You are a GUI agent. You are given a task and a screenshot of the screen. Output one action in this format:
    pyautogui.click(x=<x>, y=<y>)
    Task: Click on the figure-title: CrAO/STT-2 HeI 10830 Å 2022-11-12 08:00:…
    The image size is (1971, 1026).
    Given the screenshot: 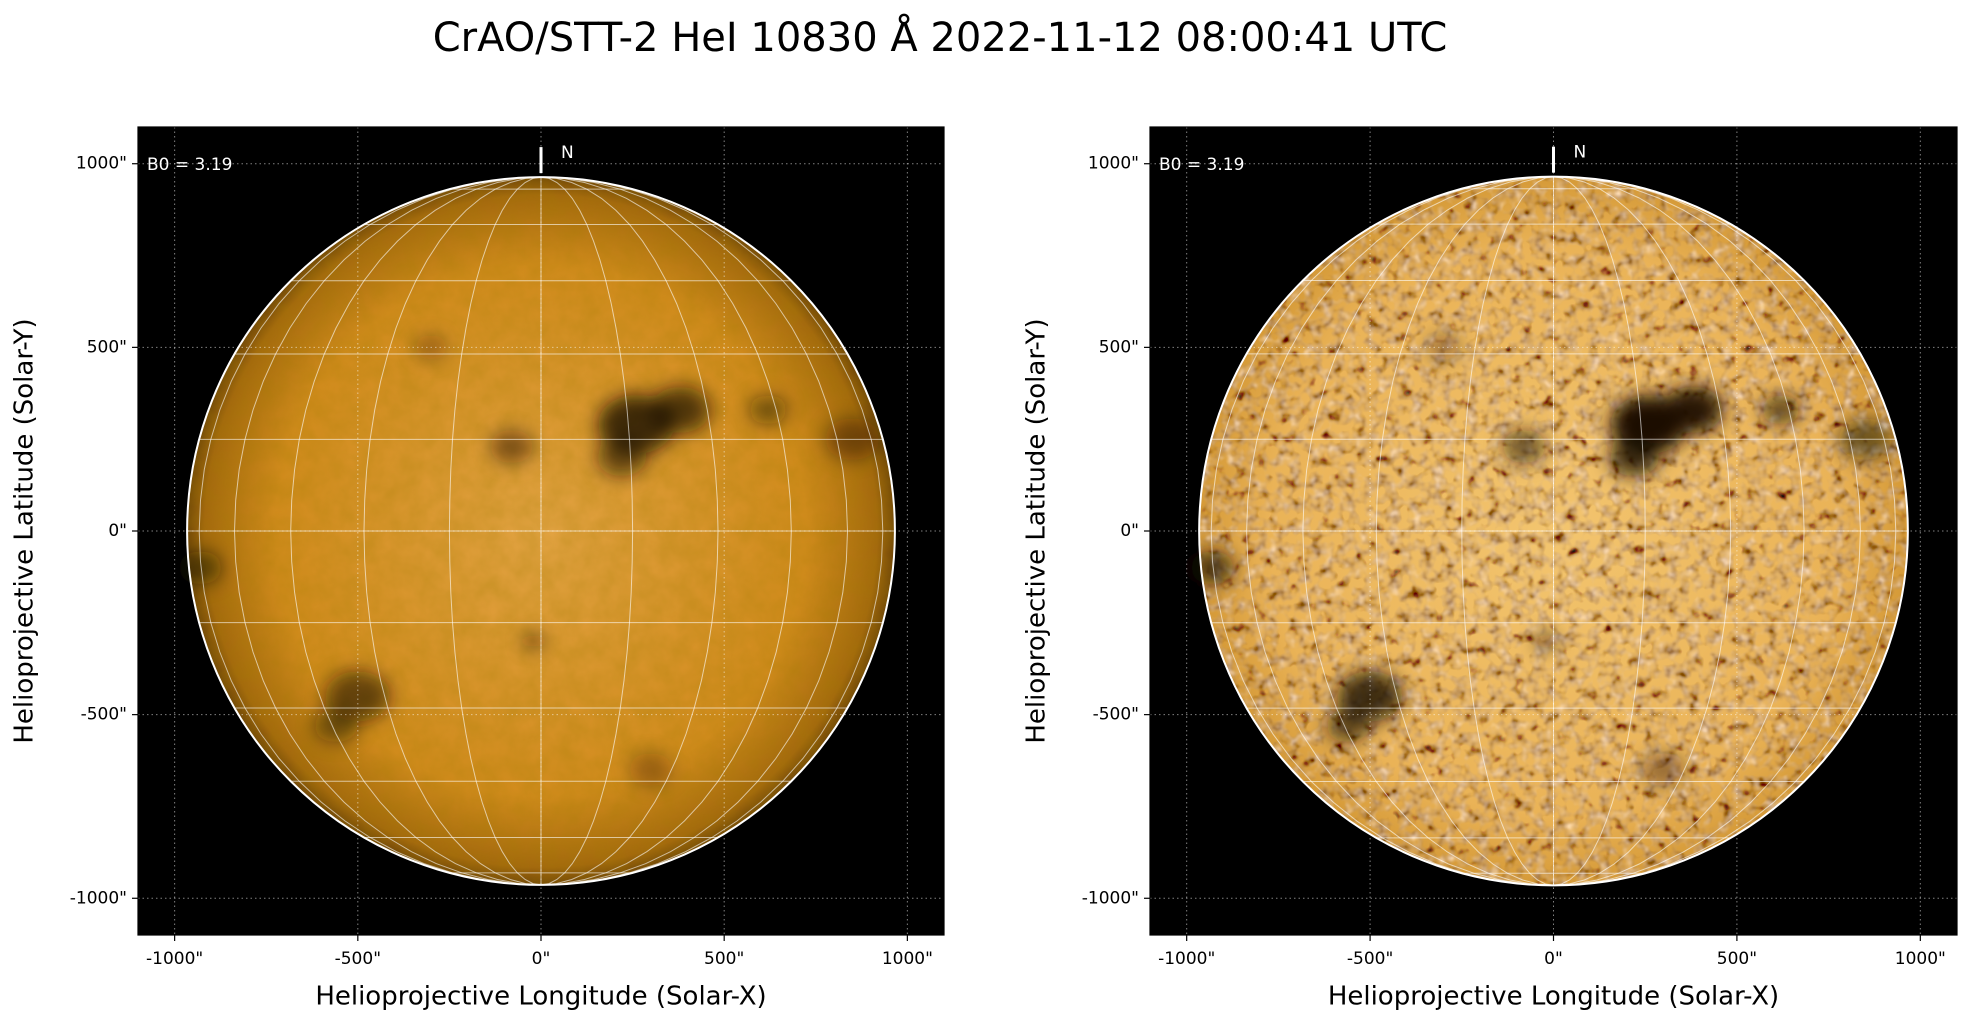 What is the action you would take?
    pyautogui.click(x=940, y=37)
    